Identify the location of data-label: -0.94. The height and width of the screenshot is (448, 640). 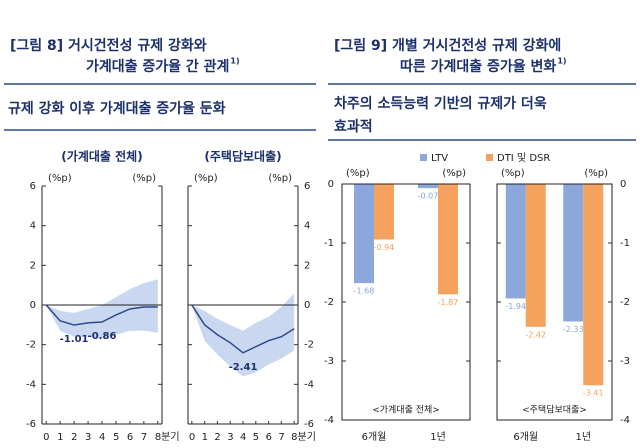
(384, 247).